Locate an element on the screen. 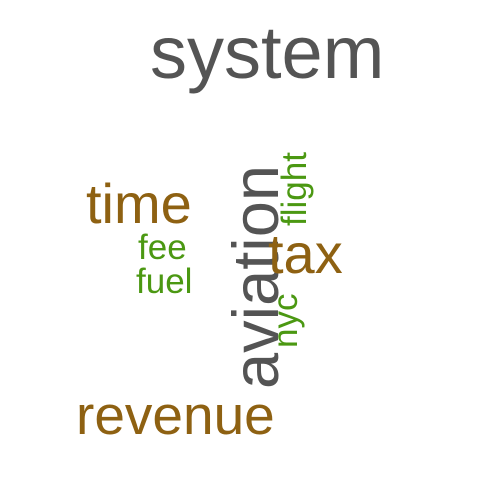  word-flight: flight is located at coordinates (294, 189).